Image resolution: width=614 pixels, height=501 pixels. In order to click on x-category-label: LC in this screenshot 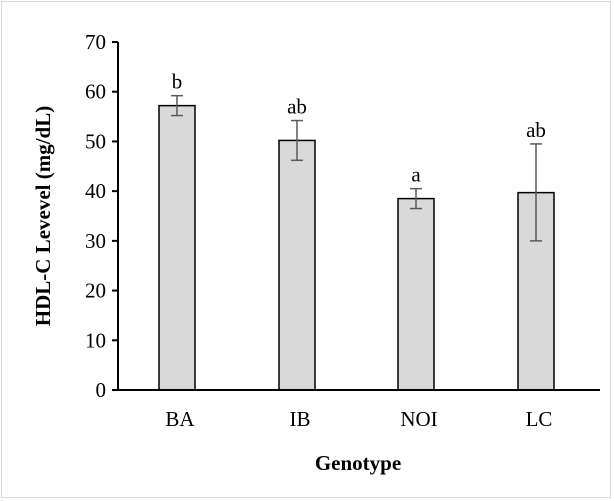, I will do `click(539, 419)`.